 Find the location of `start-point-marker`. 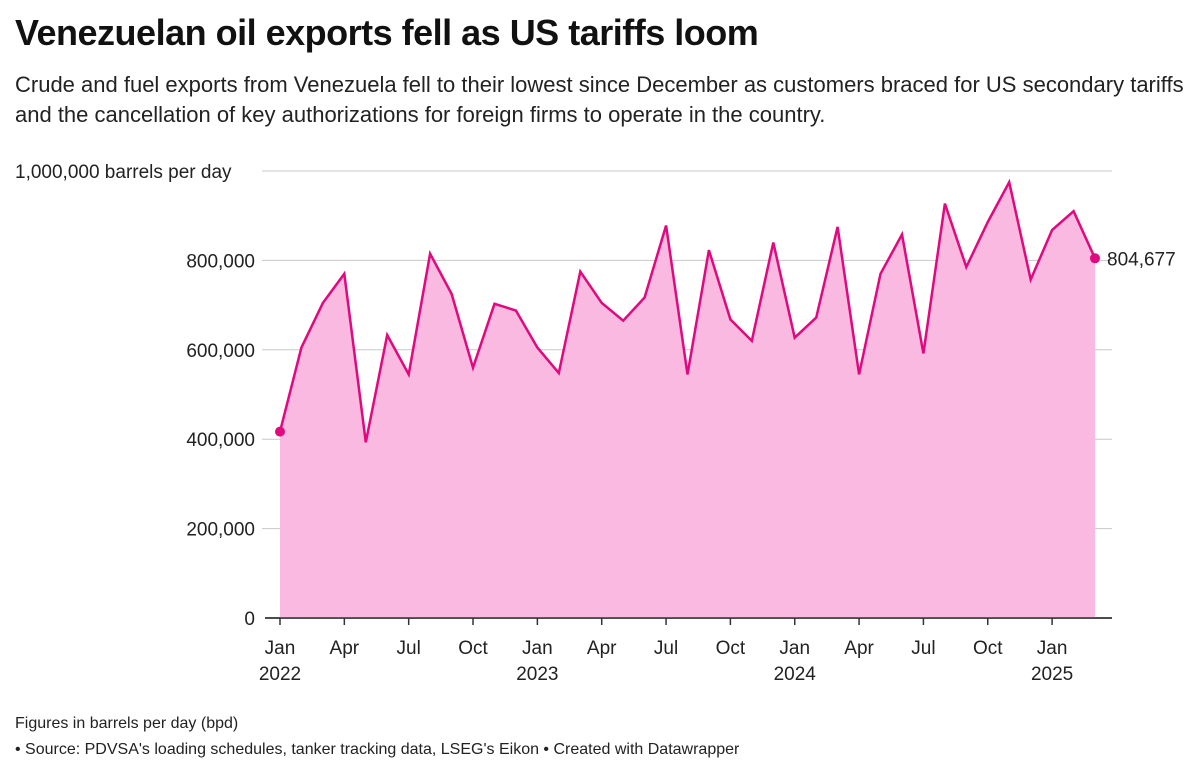

start-point-marker is located at coordinates (280, 431).